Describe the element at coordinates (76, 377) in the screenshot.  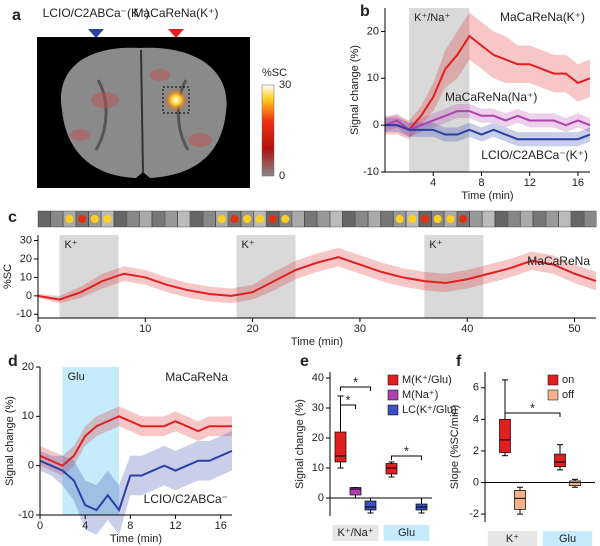
I see `stimulus-label: Glu` at that location.